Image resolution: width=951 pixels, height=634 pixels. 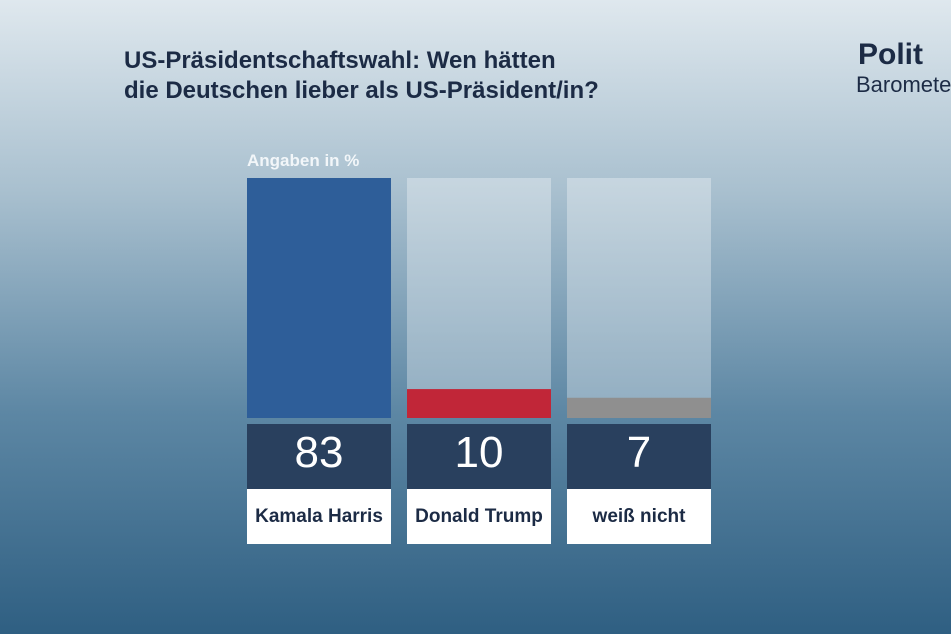 I want to click on x-tick-label: weiß nicht, so click(x=639, y=516).